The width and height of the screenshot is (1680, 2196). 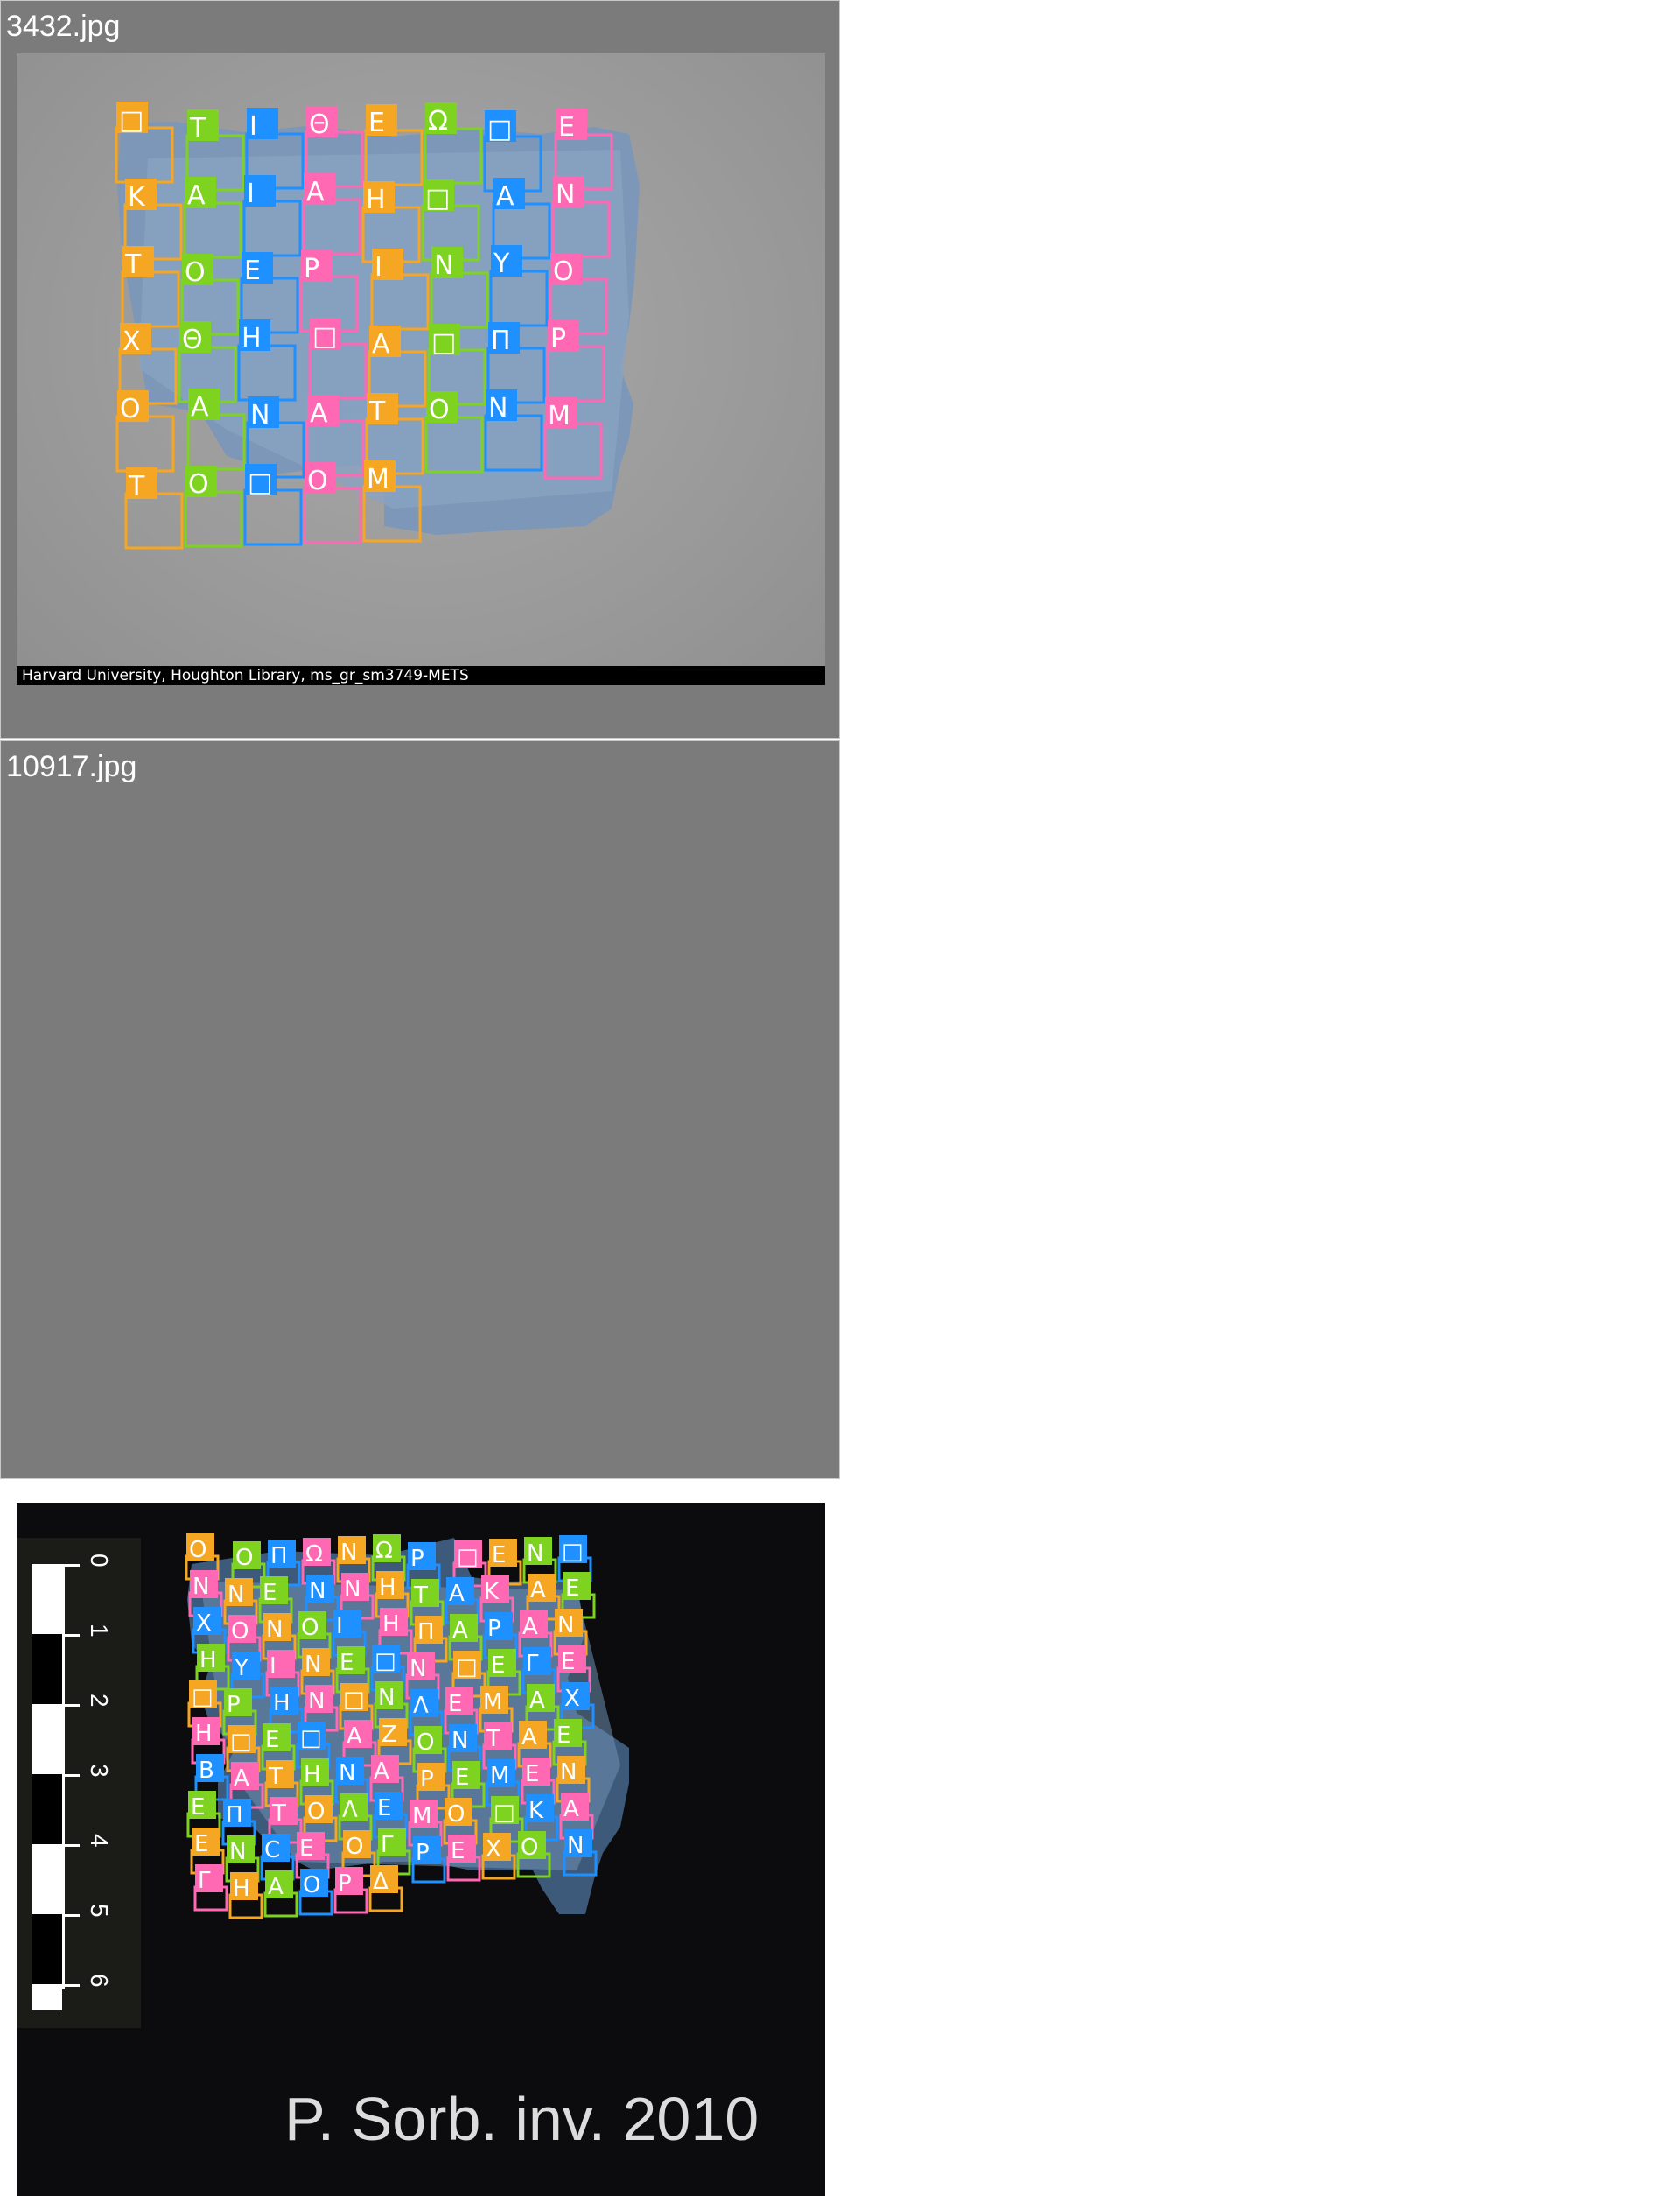 What do you see at coordinates (519, 286) in the screenshot?
I see `letter-detection-box: Y` at bounding box center [519, 286].